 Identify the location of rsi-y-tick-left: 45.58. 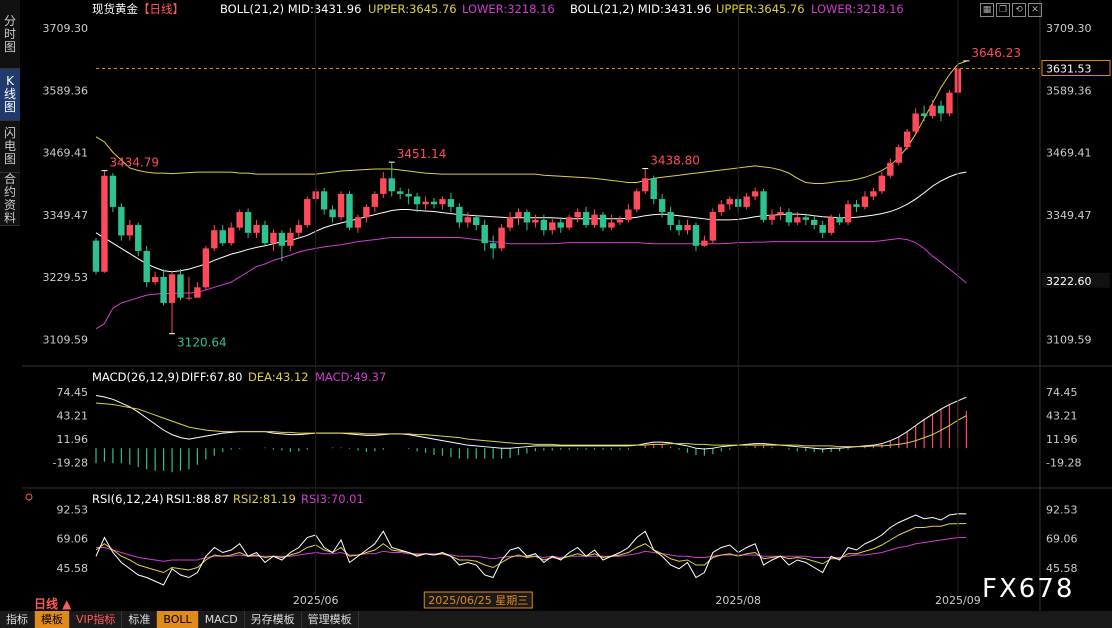
(73, 568).